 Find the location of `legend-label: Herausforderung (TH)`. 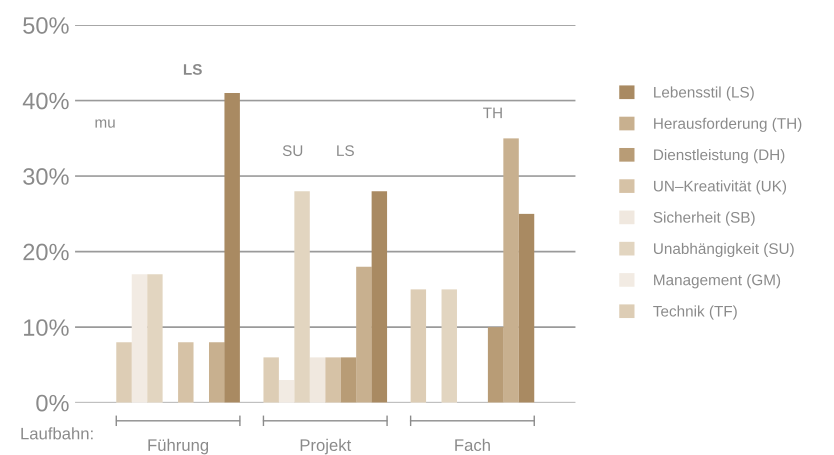

legend-label: Herausforderung (TH) is located at coordinates (728, 125).